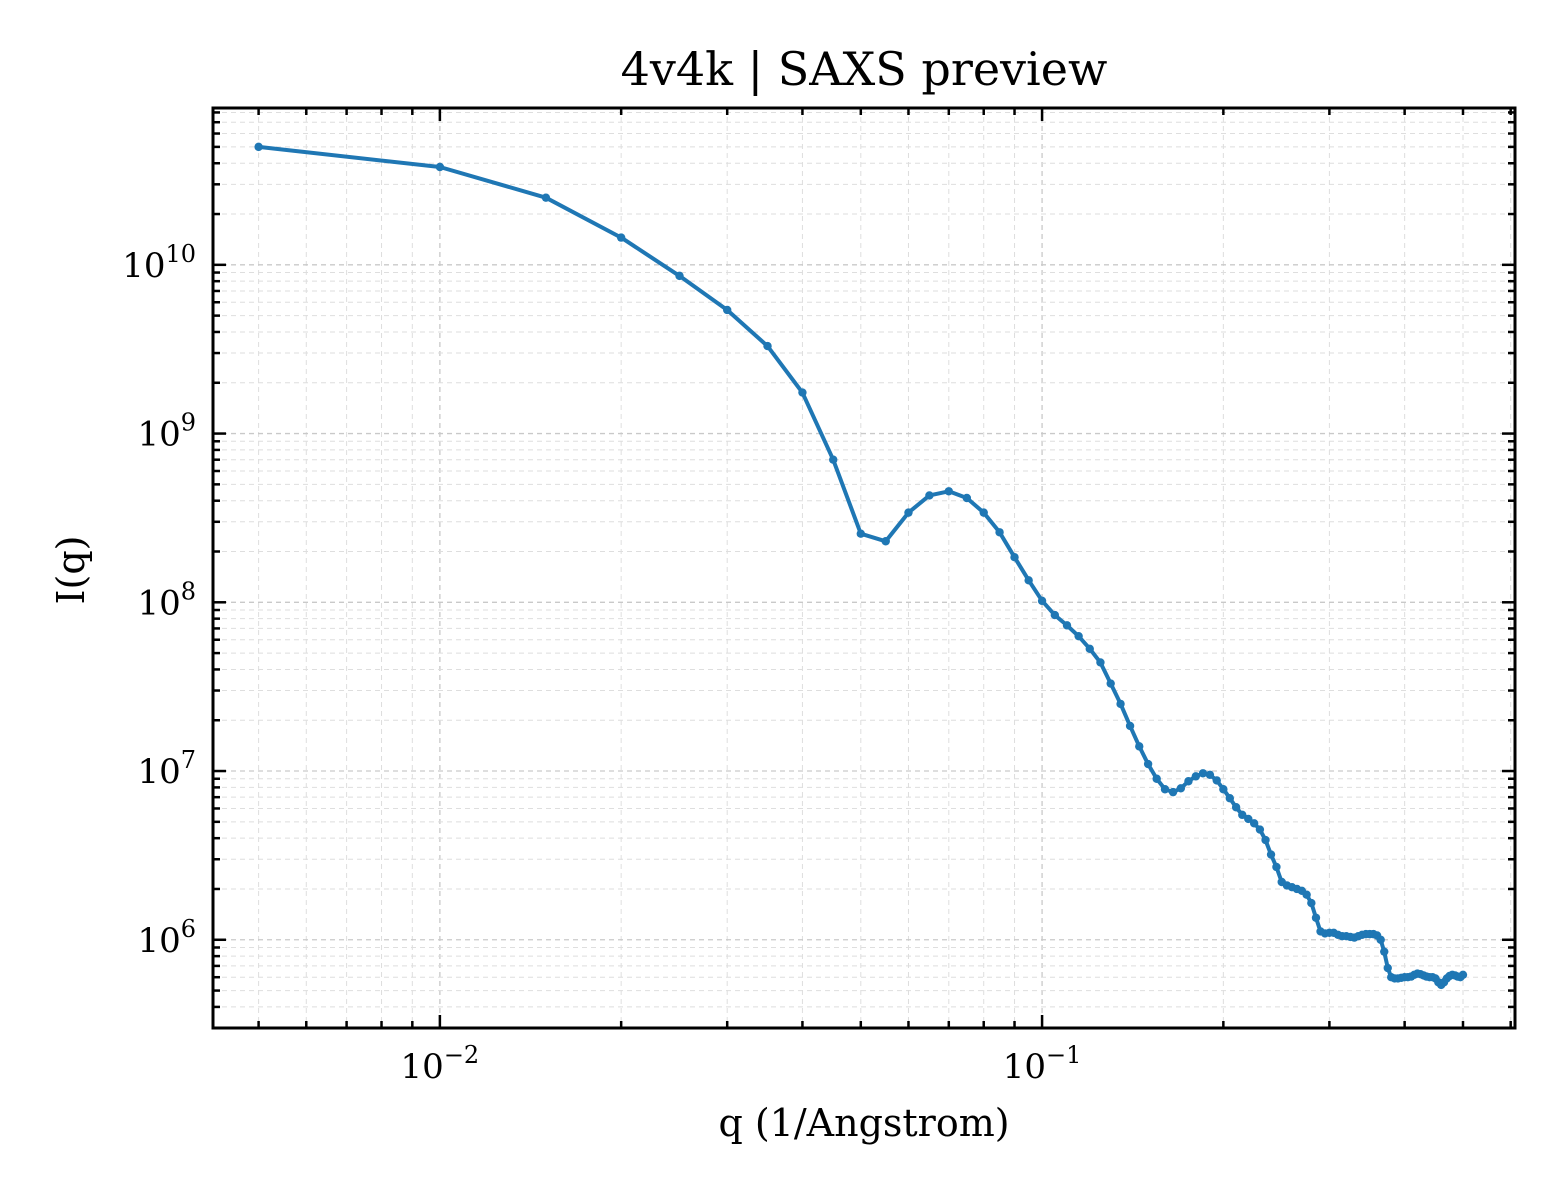  Describe the element at coordinates (166, 938) in the screenshot. I see `y-tick-label: 10⁶` at that location.